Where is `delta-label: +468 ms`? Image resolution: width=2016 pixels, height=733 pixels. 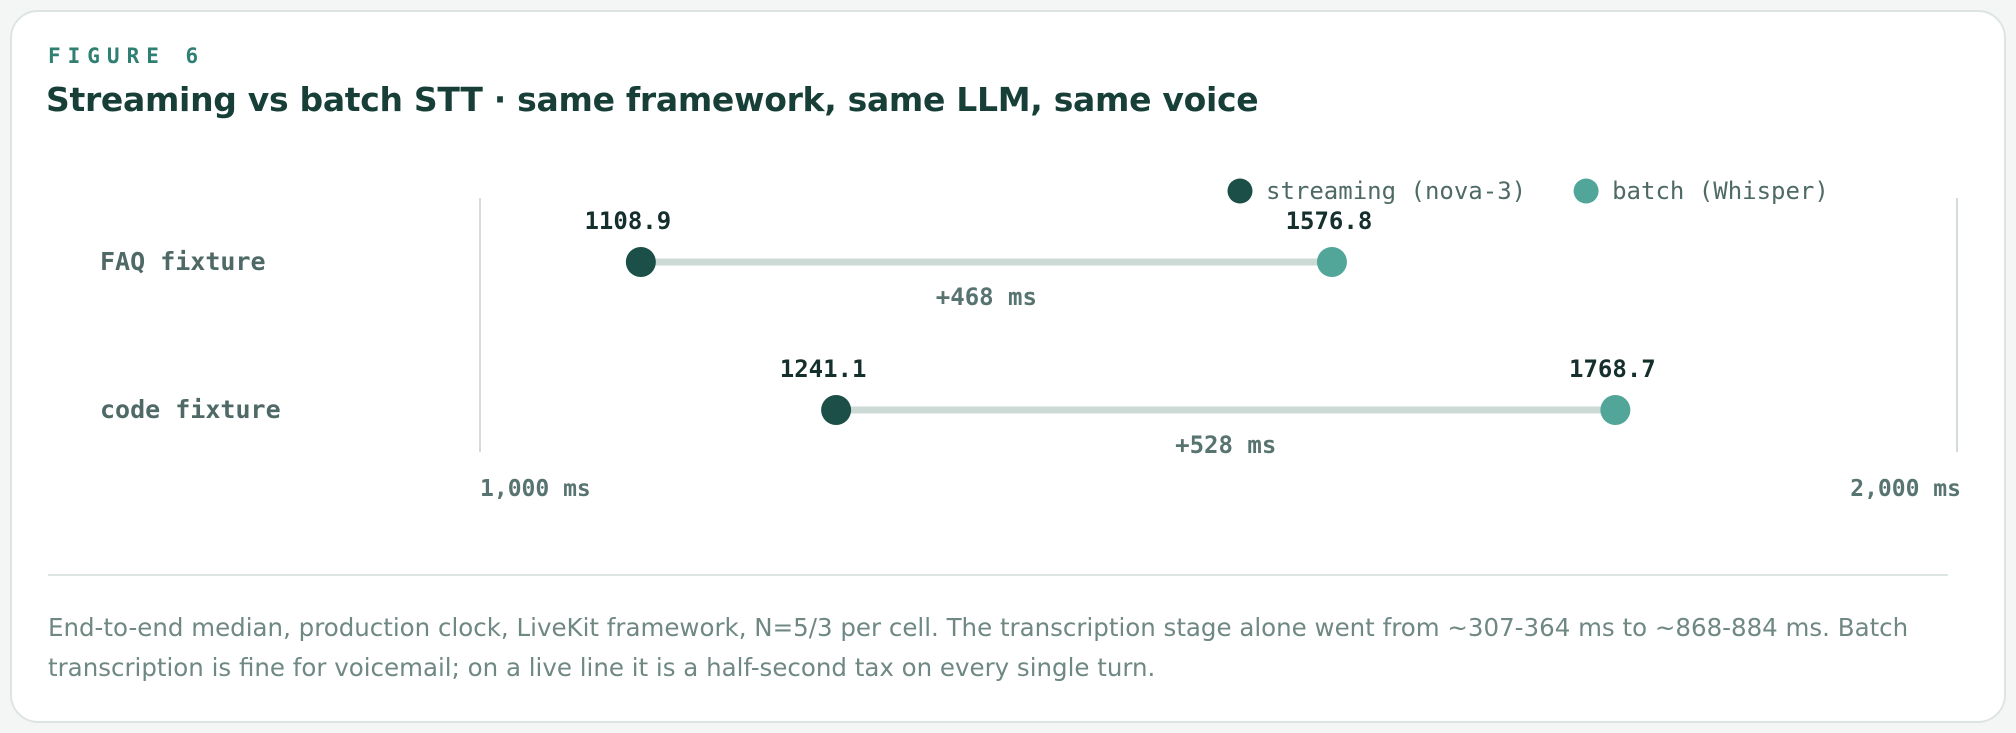
delta-label: +468 ms is located at coordinates (986, 297).